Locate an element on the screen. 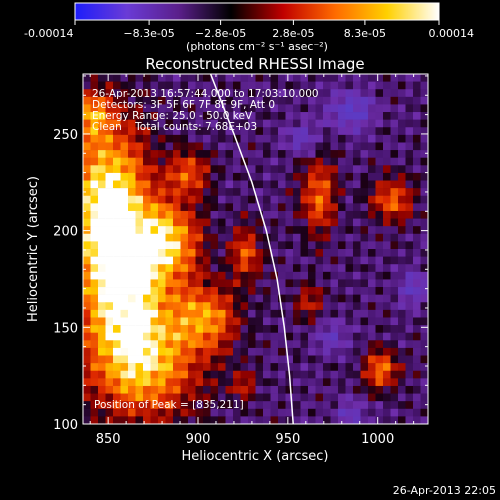  x-tick-label: 900 is located at coordinates (198, 439).